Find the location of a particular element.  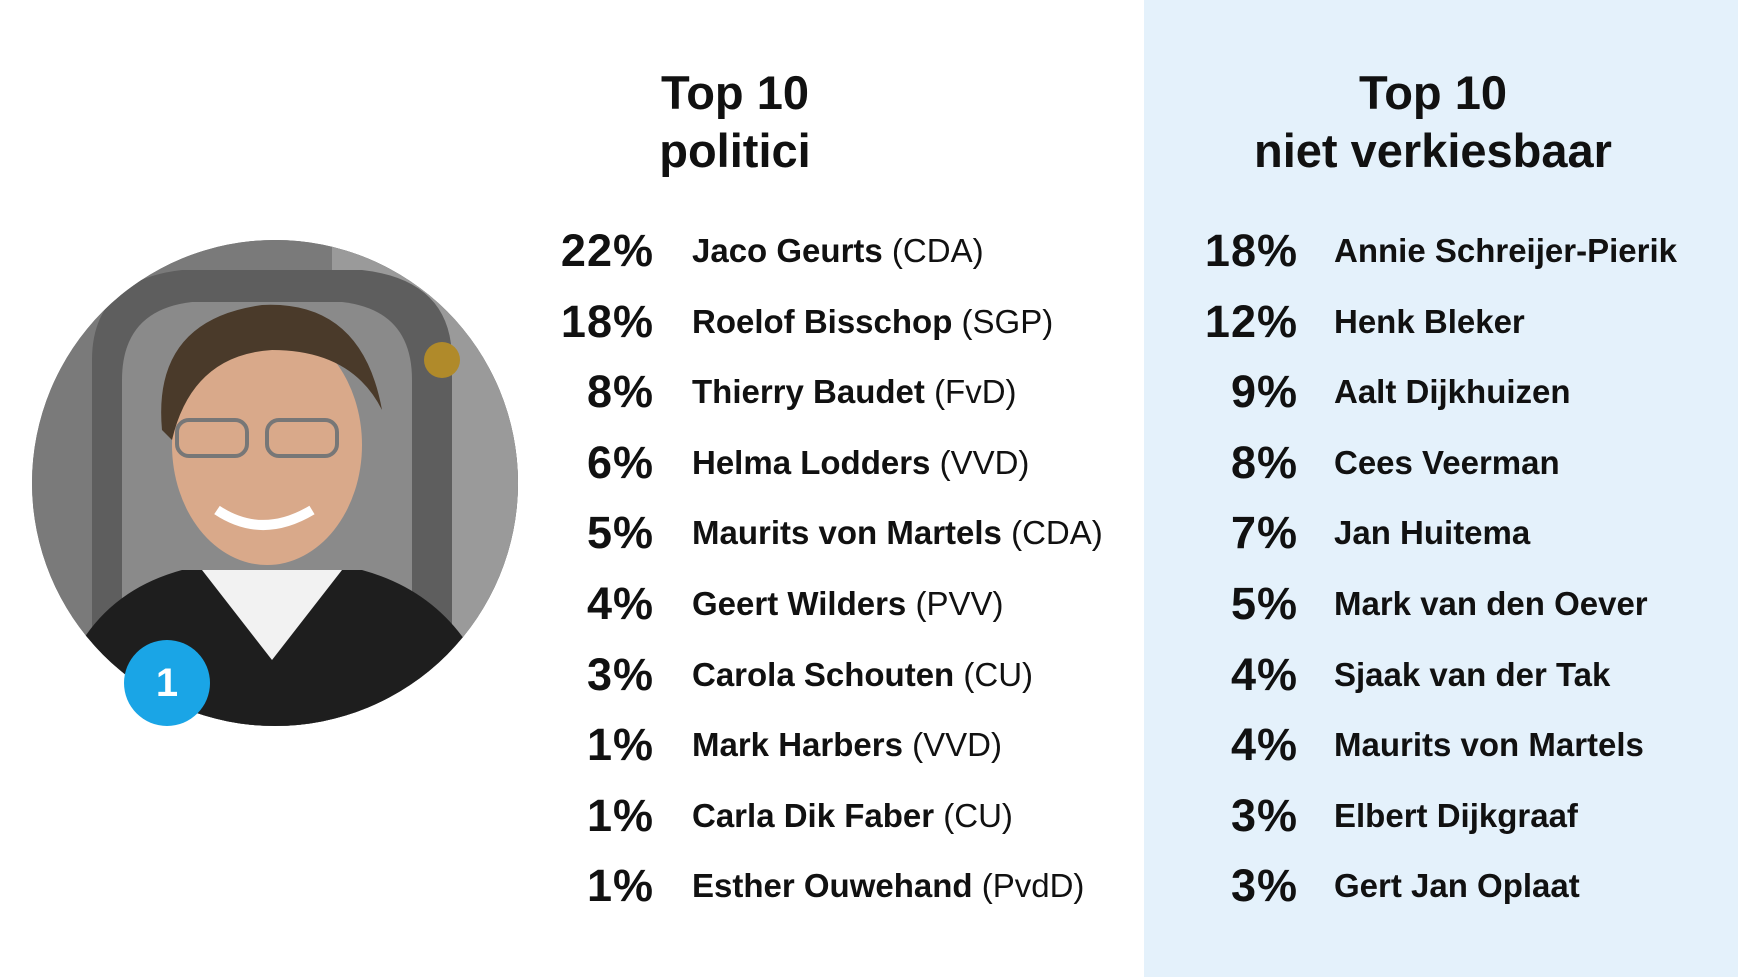

name-text: Henk Bleker is located at coordinates (1429, 321).